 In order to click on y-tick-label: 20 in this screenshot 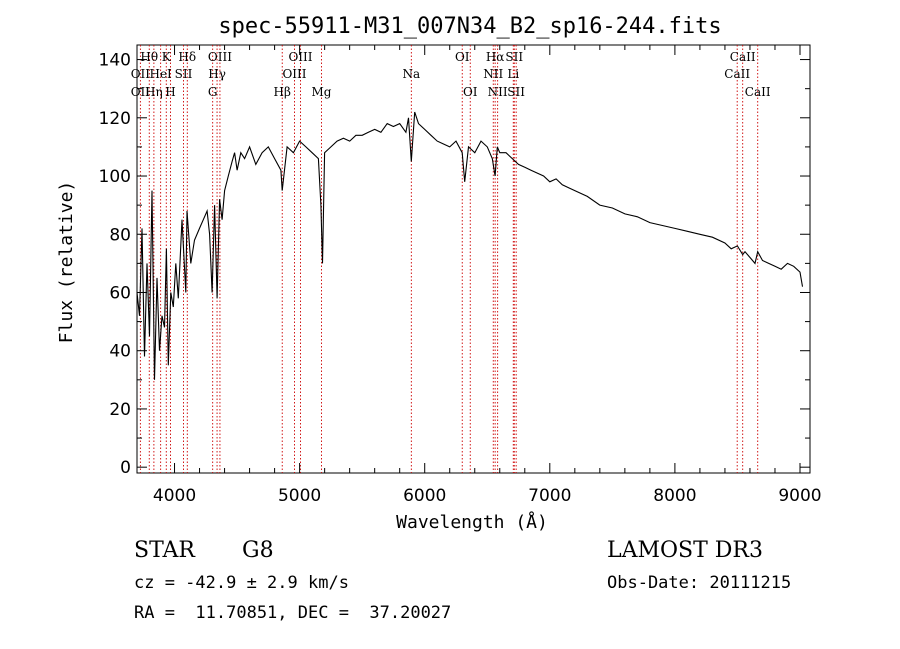, I will do `click(120, 410)`.